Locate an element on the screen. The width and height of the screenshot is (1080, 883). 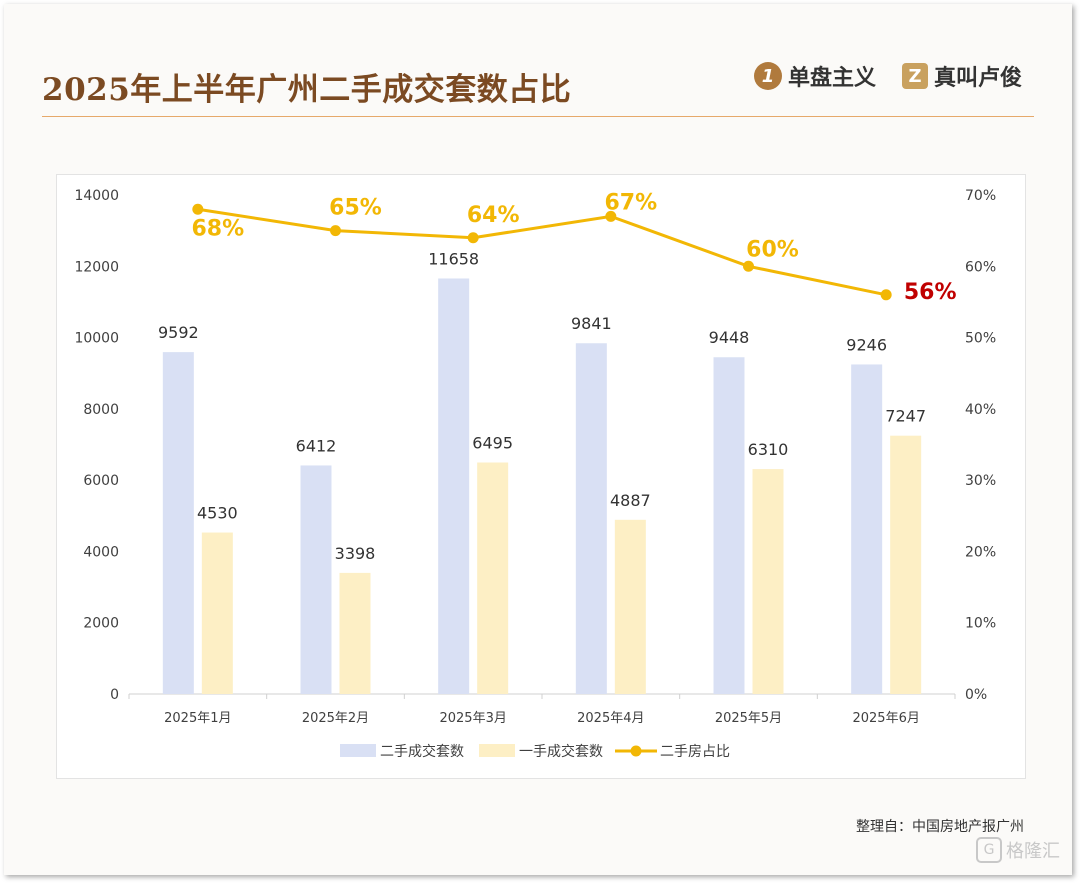
left-axis-tick-label: 4000 is located at coordinates (101, 552).